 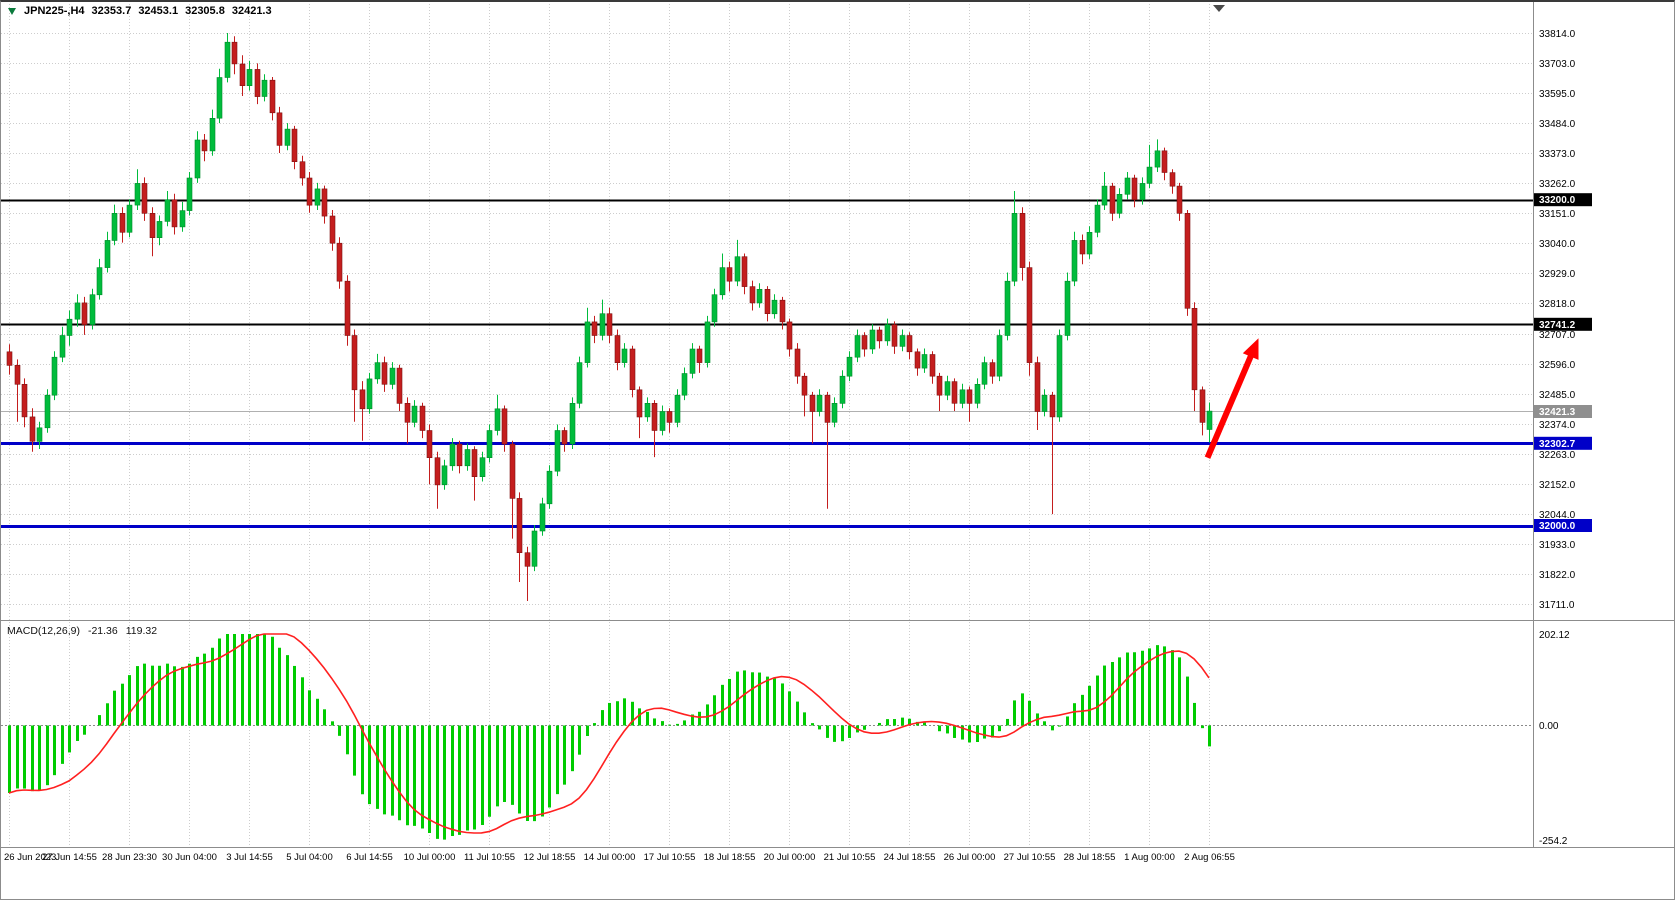 What do you see at coordinates (1557, 515) in the screenshot?
I see `price-tick-label: 32044.0` at bounding box center [1557, 515].